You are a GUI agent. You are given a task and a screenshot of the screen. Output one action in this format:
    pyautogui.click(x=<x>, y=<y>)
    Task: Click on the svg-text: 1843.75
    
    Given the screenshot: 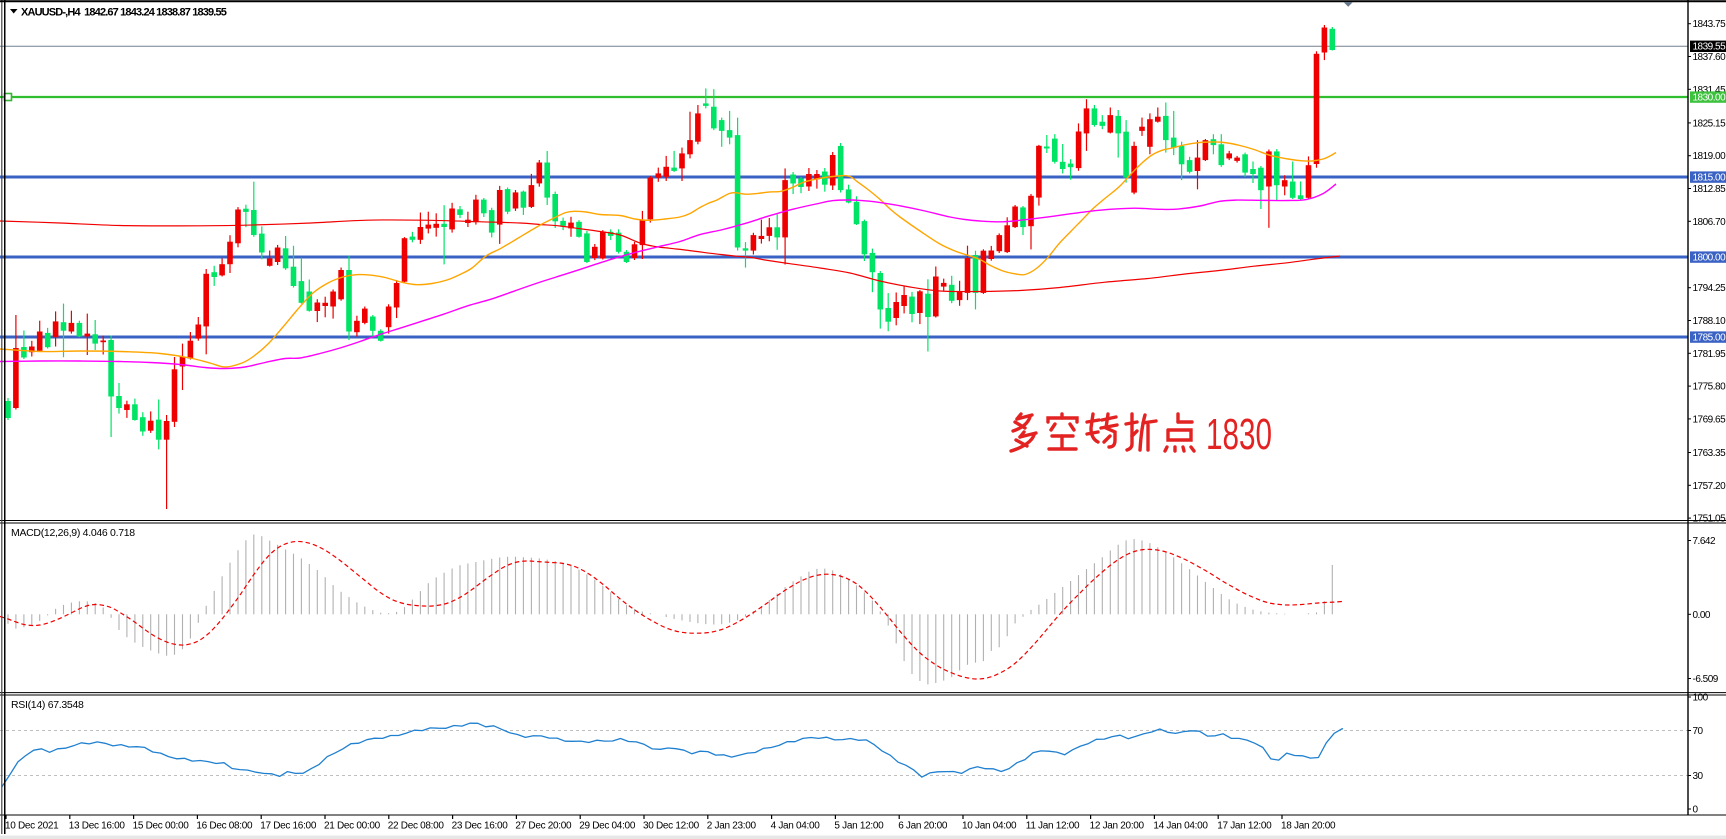 What is the action you would take?
    pyautogui.click(x=1709, y=24)
    